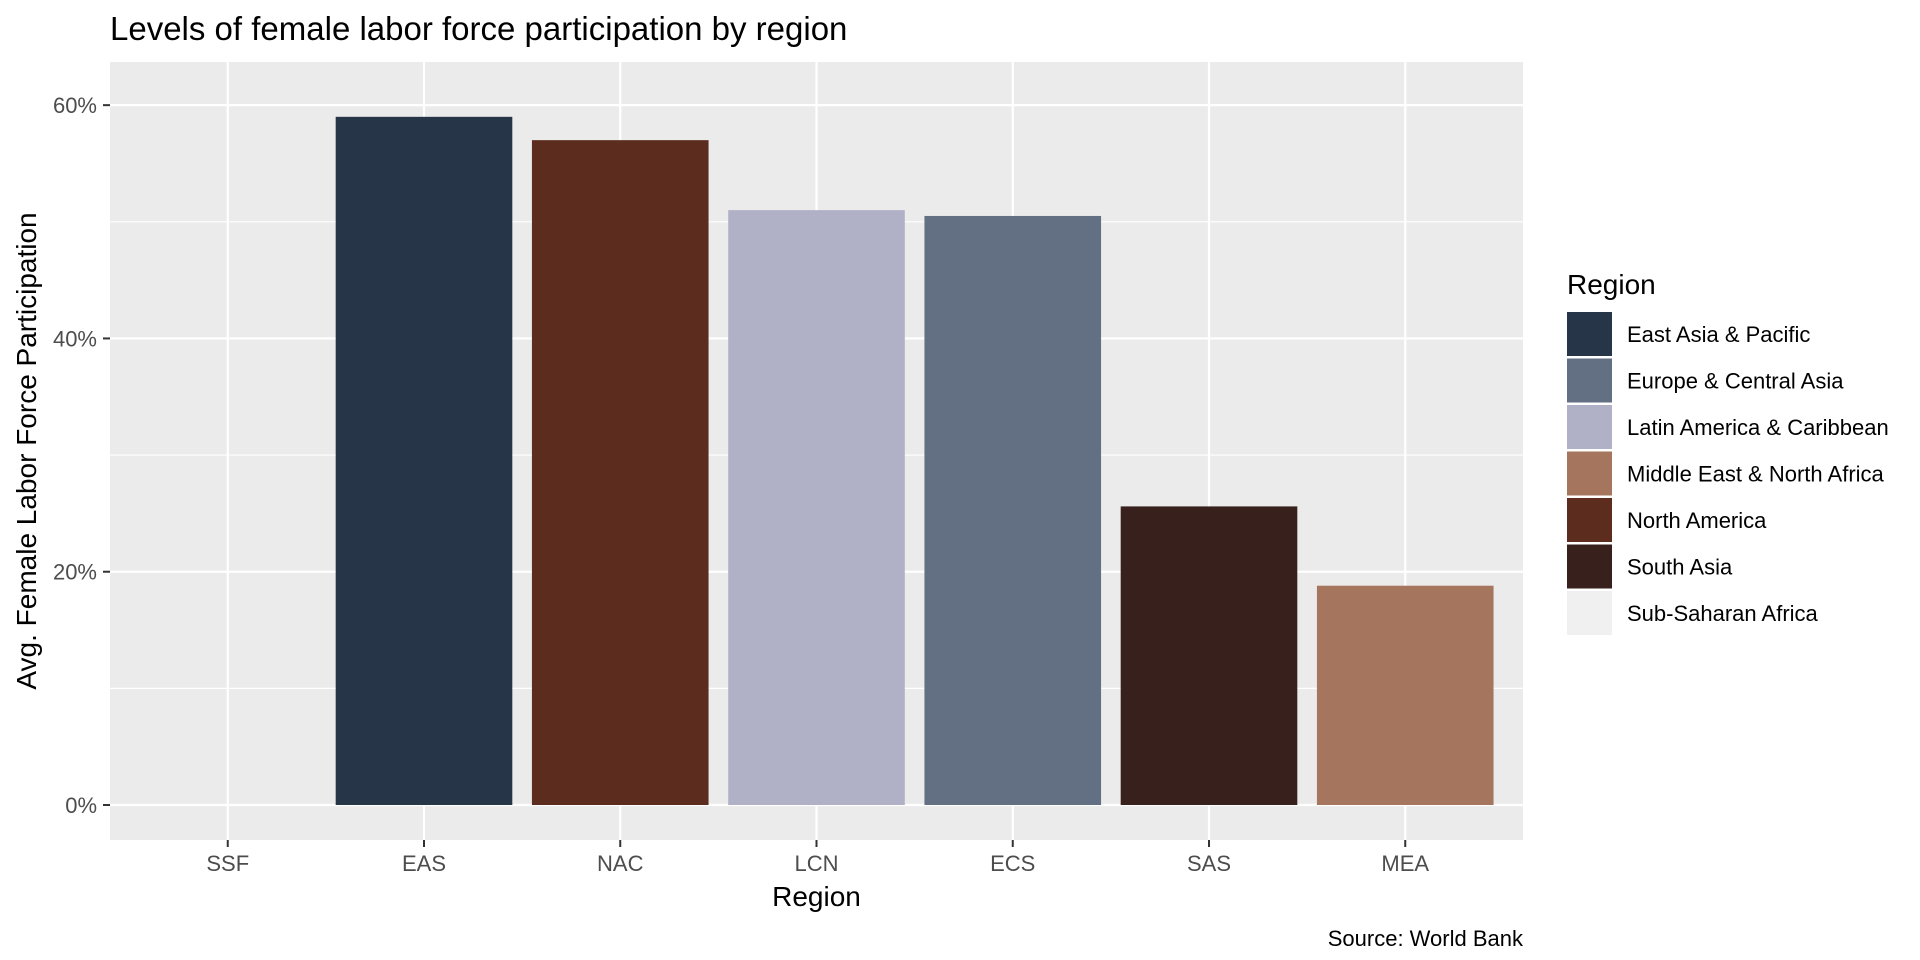 This screenshot has width=1920, height=960. Describe the element at coordinates (1589, 334) in the screenshot. I see `legend-key-east-asia-pacific` at that location.